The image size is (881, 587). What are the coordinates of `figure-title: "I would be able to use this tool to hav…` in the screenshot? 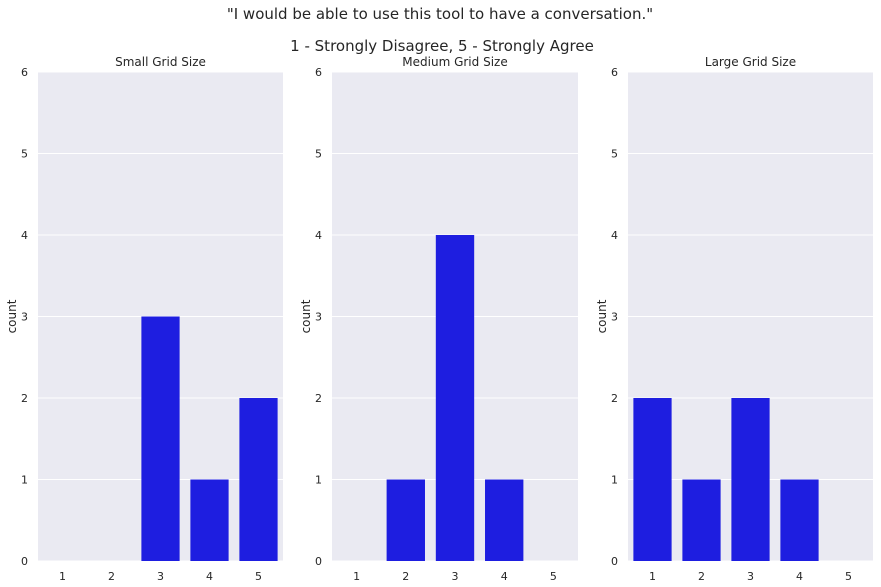 It's located at (440, 14).